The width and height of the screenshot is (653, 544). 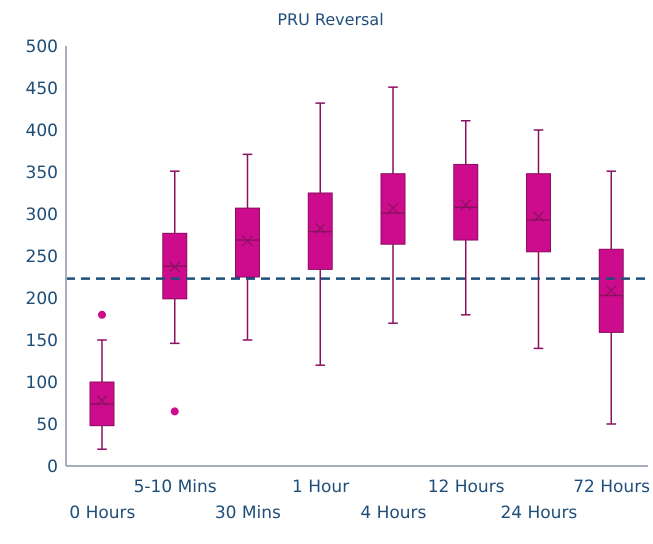 What do you see at coordinates (175, 487) in the screenshot?
I see `x-tick-label: 5-10 Mins` at bounding box center [175, 487].